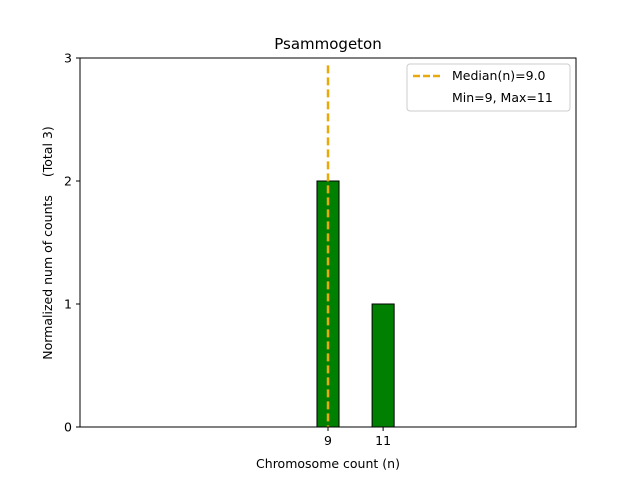 This screenshot has height=480, width=640. Describe the element at coordinates (68, 181) in the screenshot. I see `y-tick-label-2: 2` at that location.